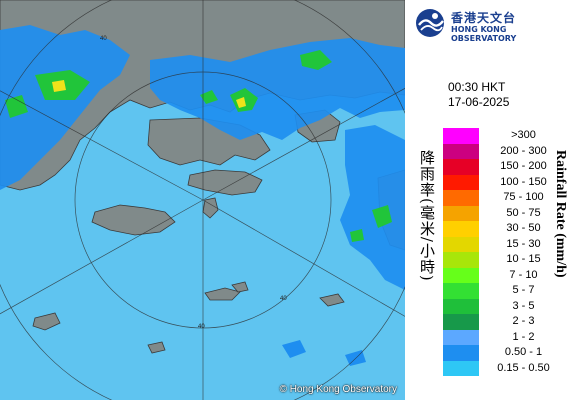  What do you see at coordinates (523, 135) in the screenshot?
I see `legend-label: >300` at bounding box center [523, 135].